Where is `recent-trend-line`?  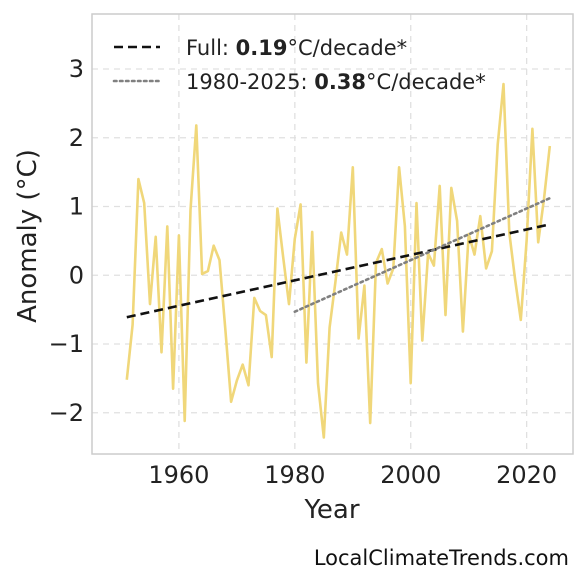 recent-trend-line is located at coordinates (422, 255).